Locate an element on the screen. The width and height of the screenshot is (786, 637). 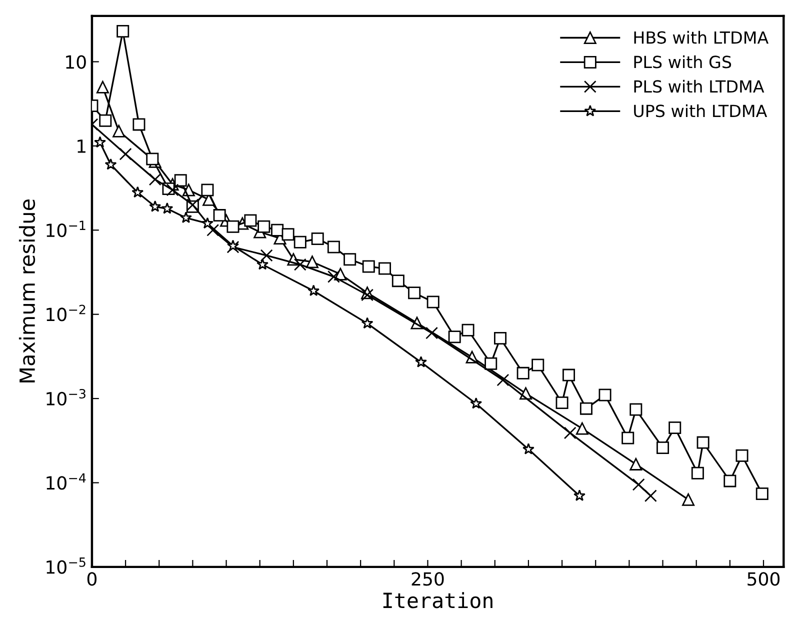
y-tick-label: 10$^{−3}$ is located at coordinates (66, 397).